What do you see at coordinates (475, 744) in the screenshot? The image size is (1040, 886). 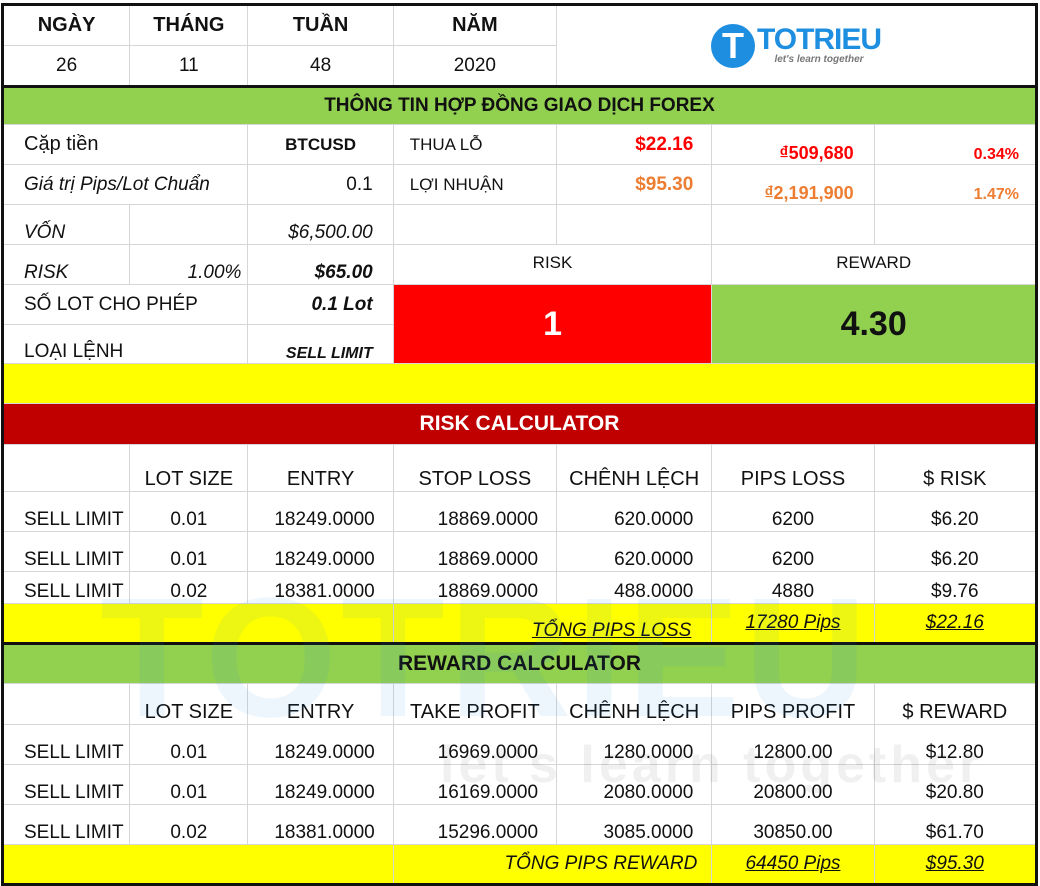 I see `table-cell: 16969.0000` at bounding box center [475, 744].